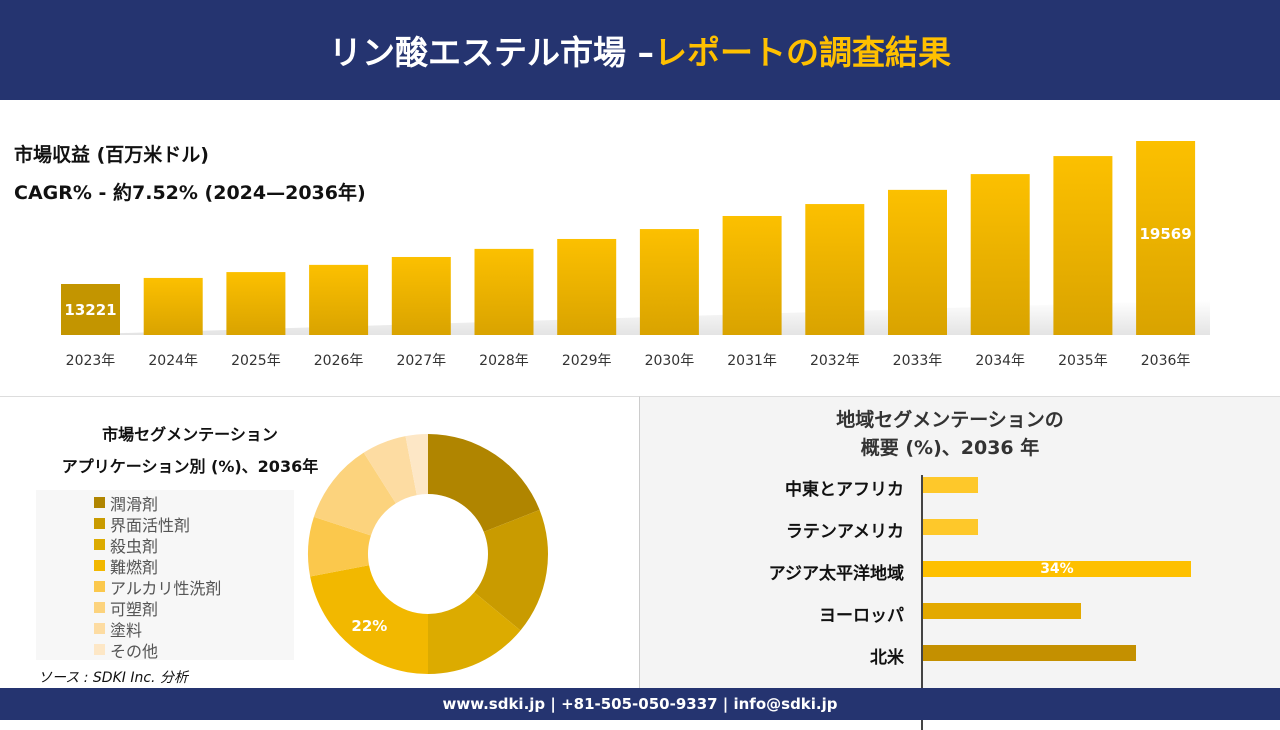 The image size is (1280, 730). What do you see at coordinates (887, 658) in the screenshot?
I see `region-label: 北米` at bounding box center [887, 658].